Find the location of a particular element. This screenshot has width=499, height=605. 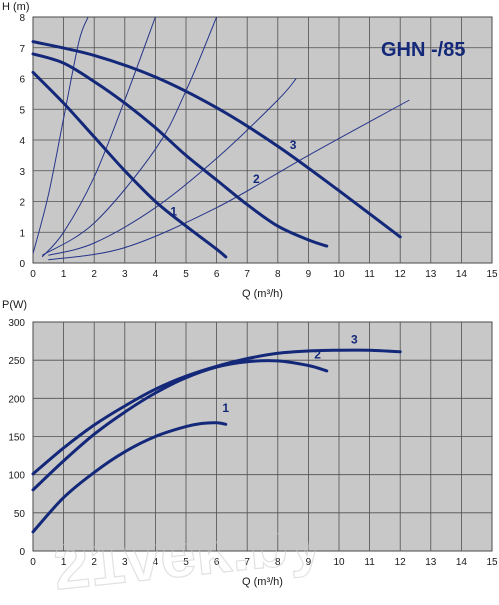

h-x-tick-label: 14 is located at coordinates (462, 274).